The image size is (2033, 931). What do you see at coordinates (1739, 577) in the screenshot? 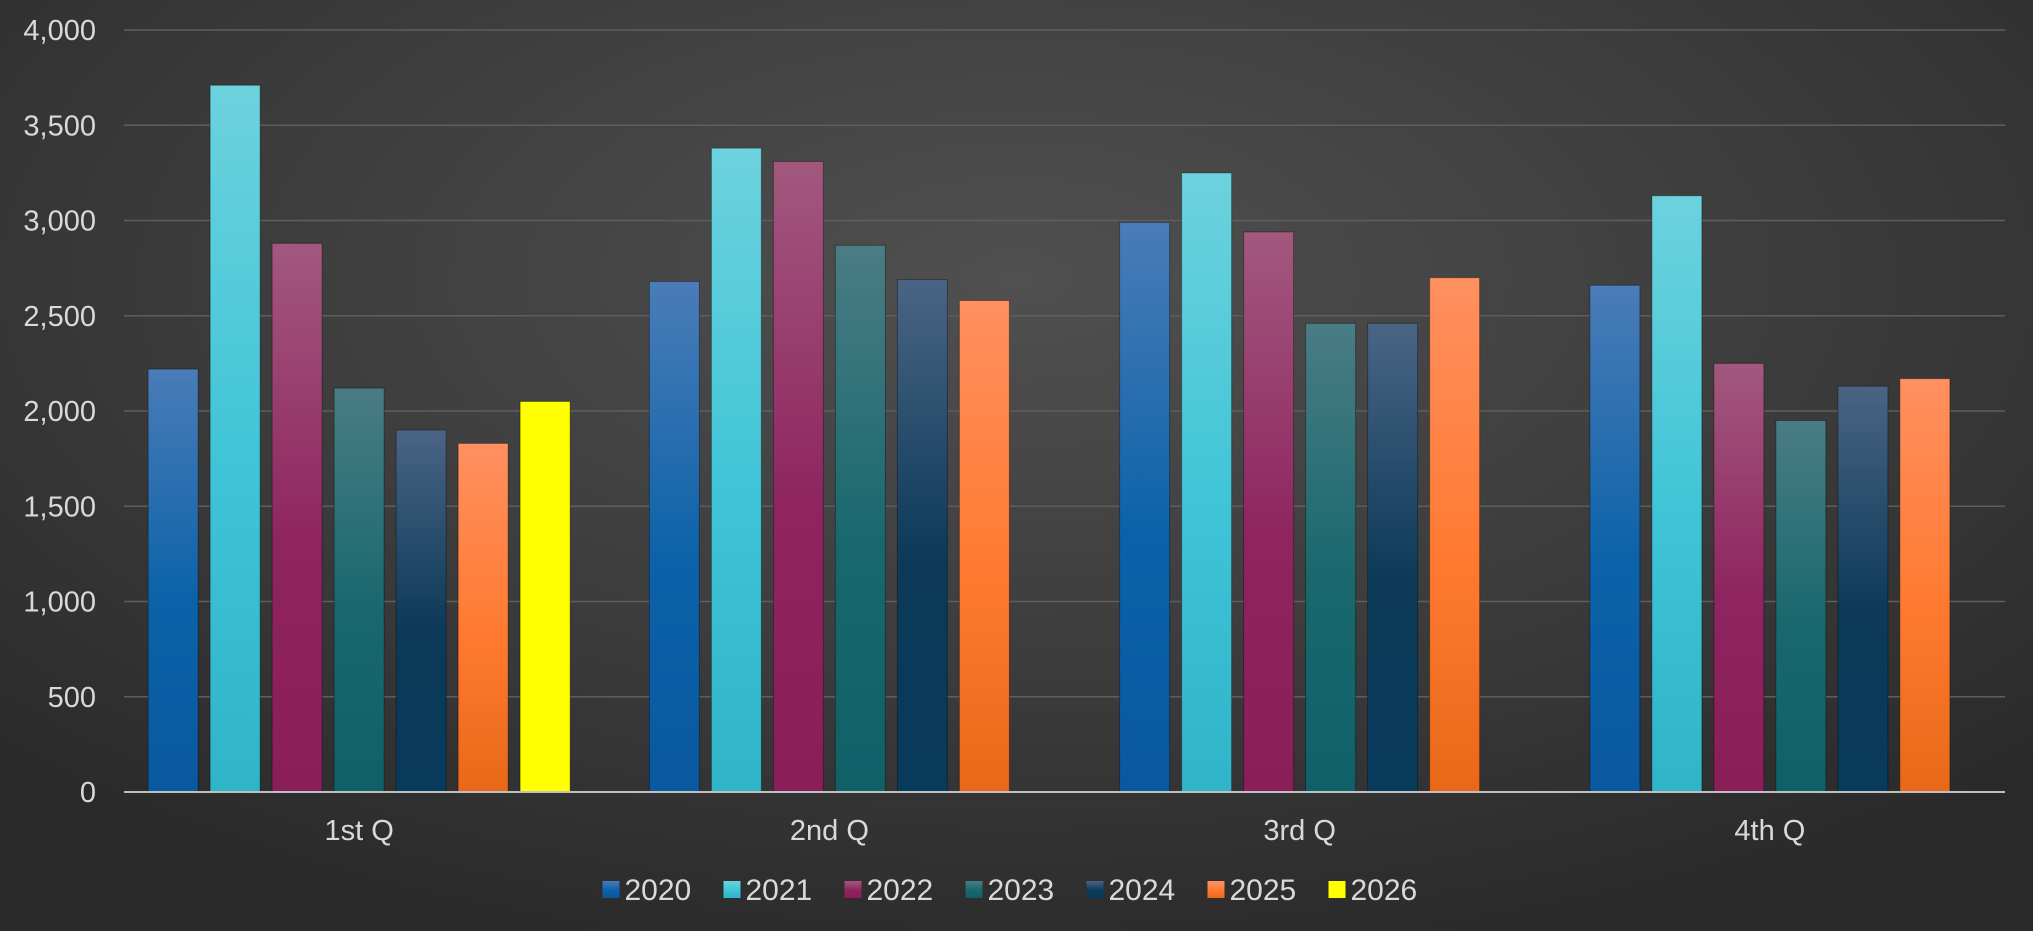
I see `bar-2022-4th-q` at bounding box center [1739, 577].